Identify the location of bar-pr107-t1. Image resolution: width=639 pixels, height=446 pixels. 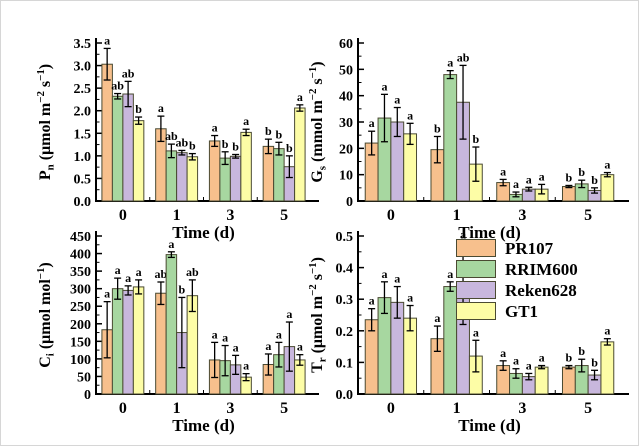
(161, 343).